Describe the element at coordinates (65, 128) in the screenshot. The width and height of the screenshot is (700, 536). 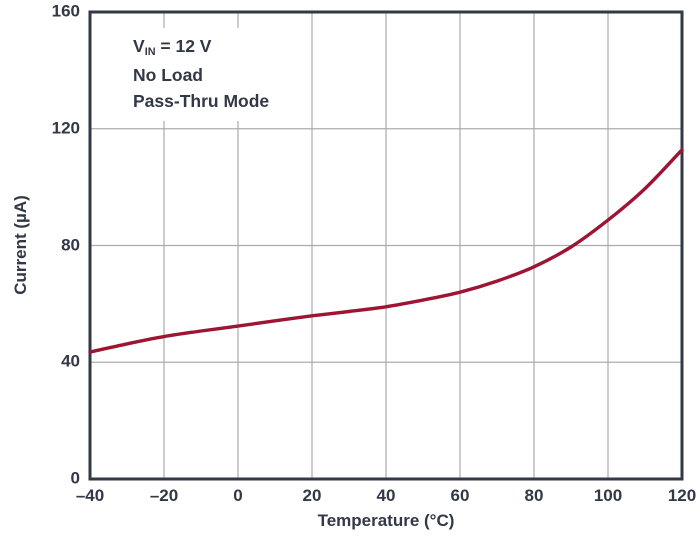
I see `y-tick-label: 120` at that location.